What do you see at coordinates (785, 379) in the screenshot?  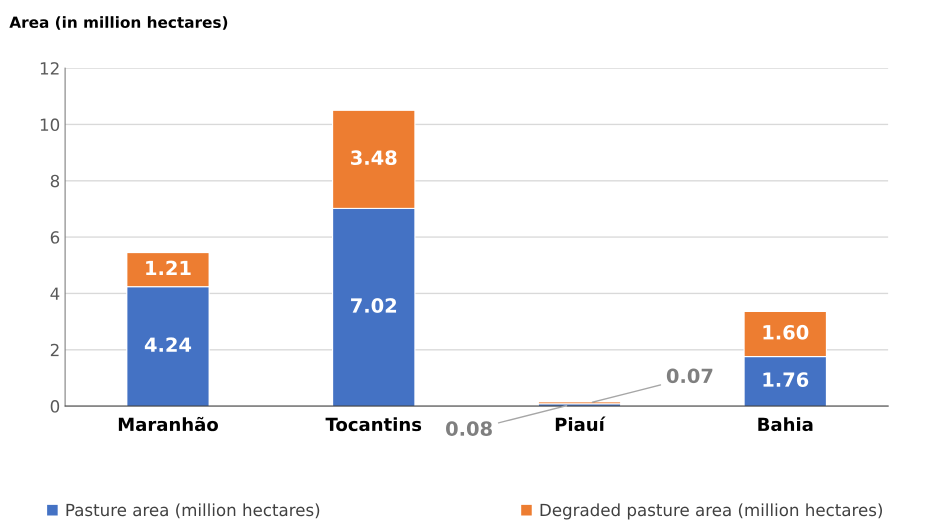 I see `data-label: 1.76` at bounding box center [785, 379].